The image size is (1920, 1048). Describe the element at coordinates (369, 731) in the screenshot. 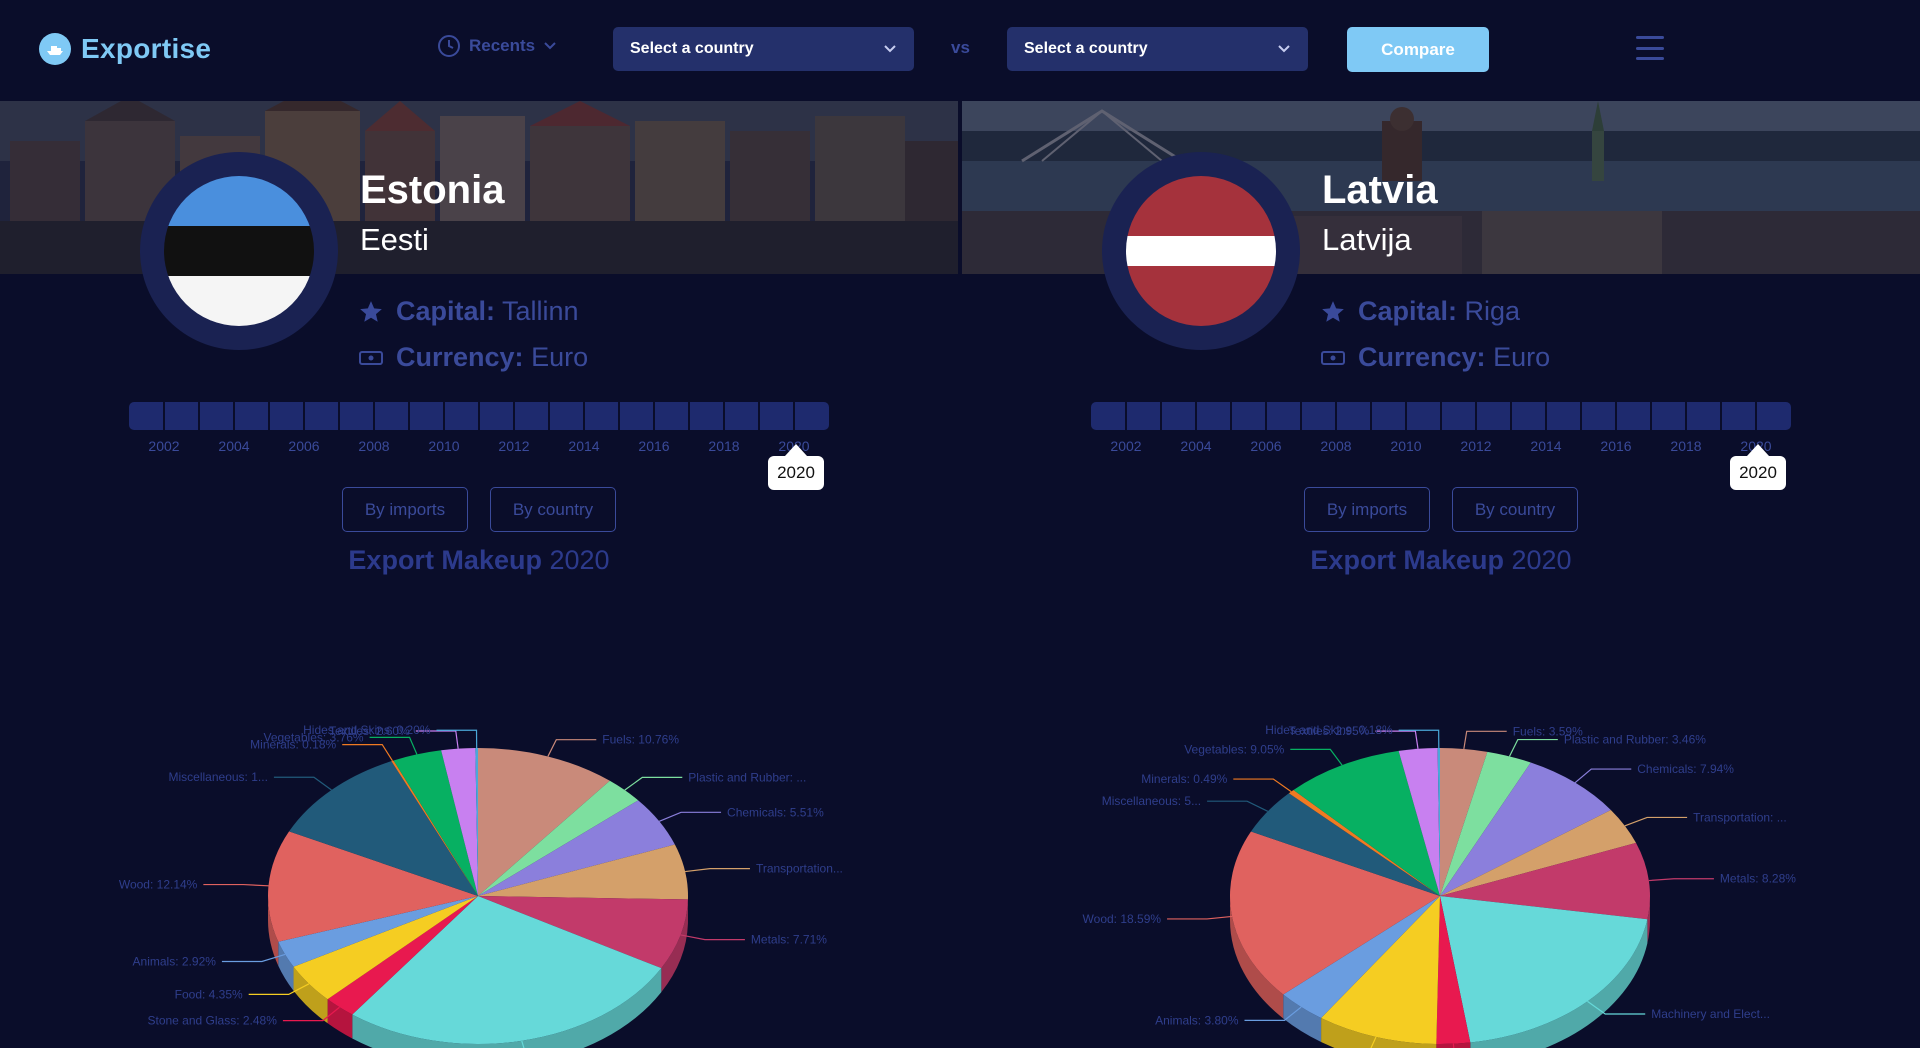

I see `pie-slice-label: Textiles: 2.60%` at that location.